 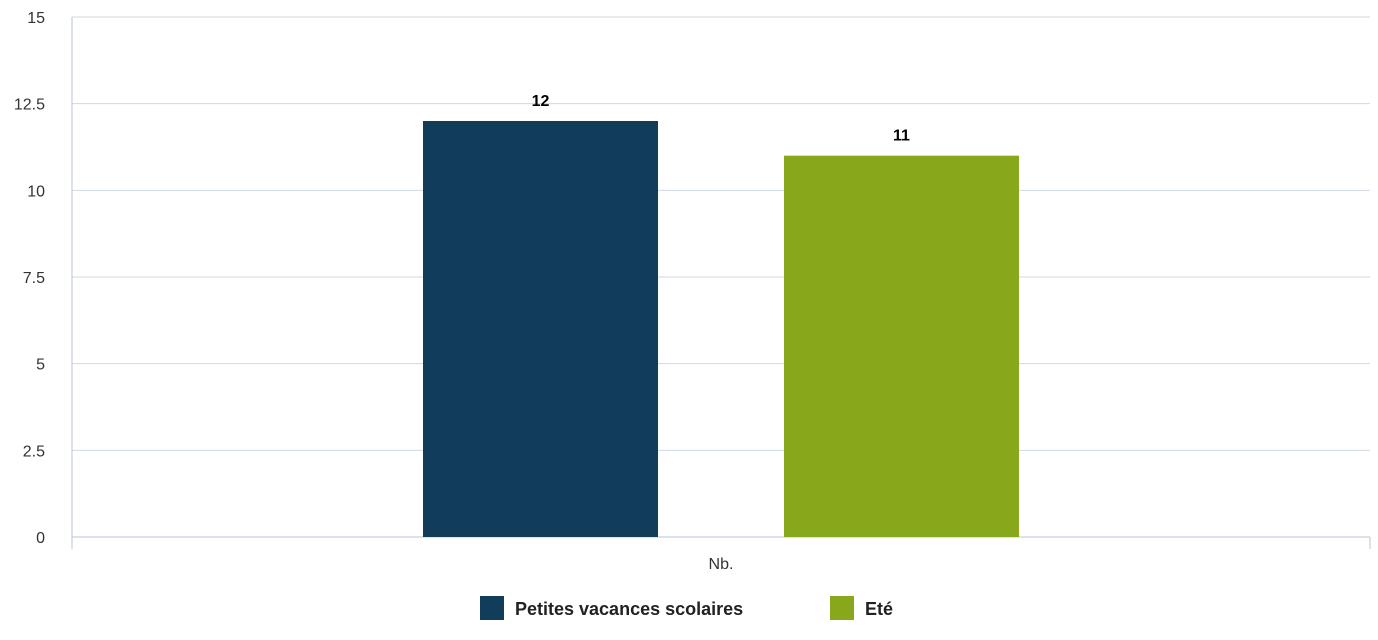 I want to click on data-label-0: 12, so click(x=541, y=101).